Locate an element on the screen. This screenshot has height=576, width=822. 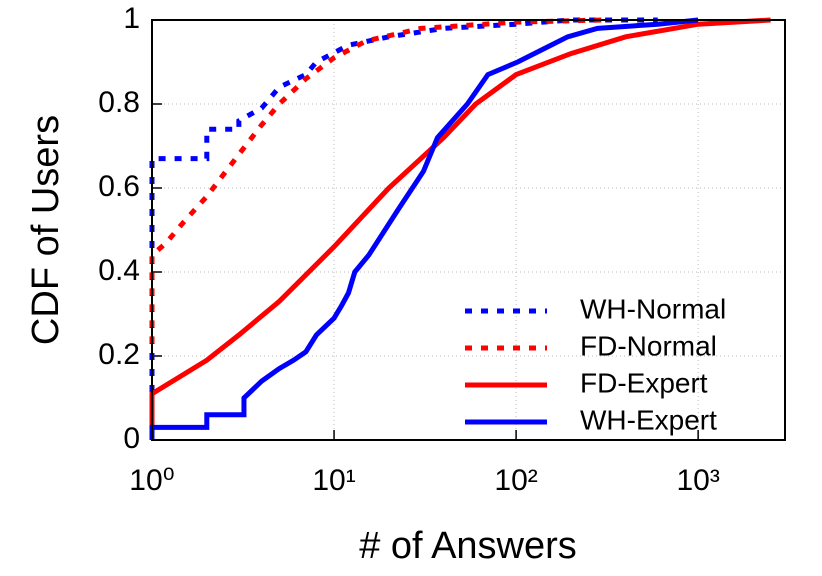
x-axis-title: # of Answers is located at coordinates (468, 546).